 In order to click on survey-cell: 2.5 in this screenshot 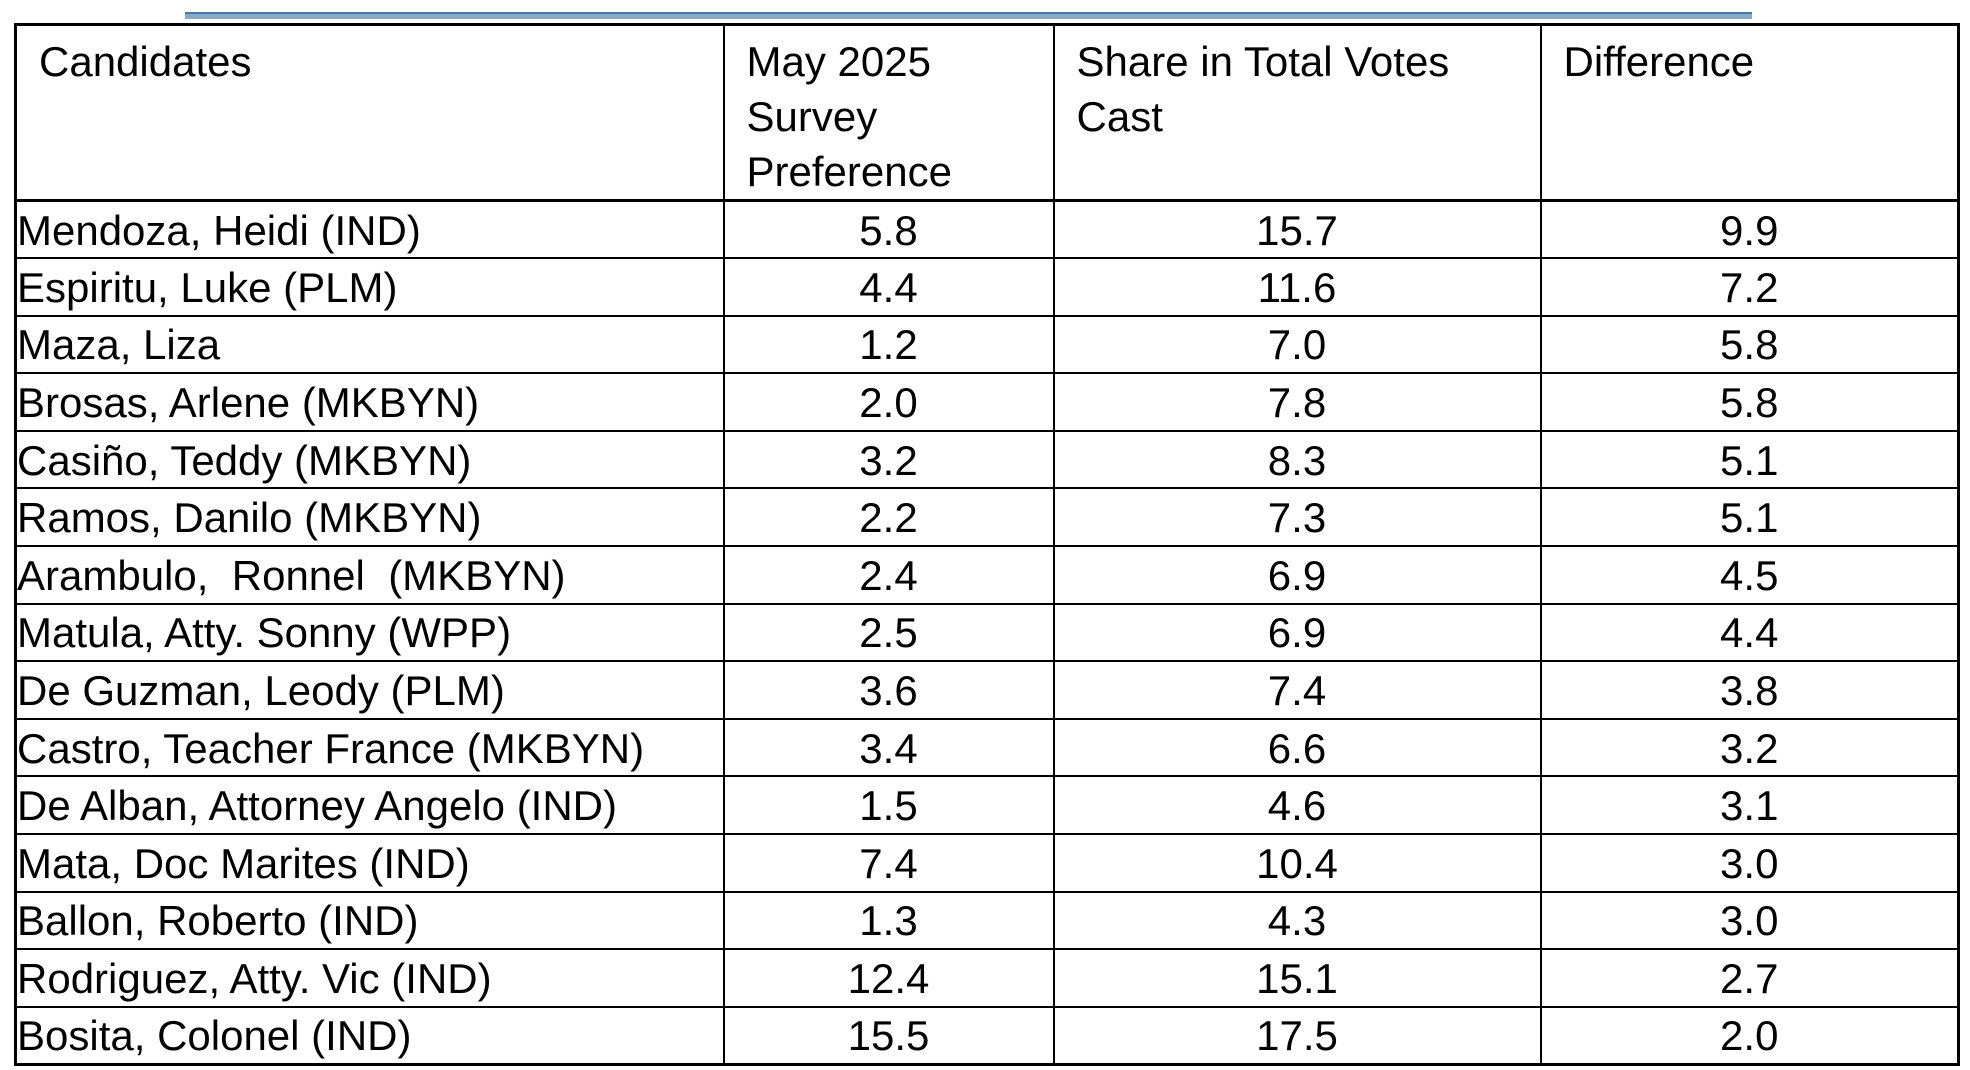, I will do `click(888, 632)`.